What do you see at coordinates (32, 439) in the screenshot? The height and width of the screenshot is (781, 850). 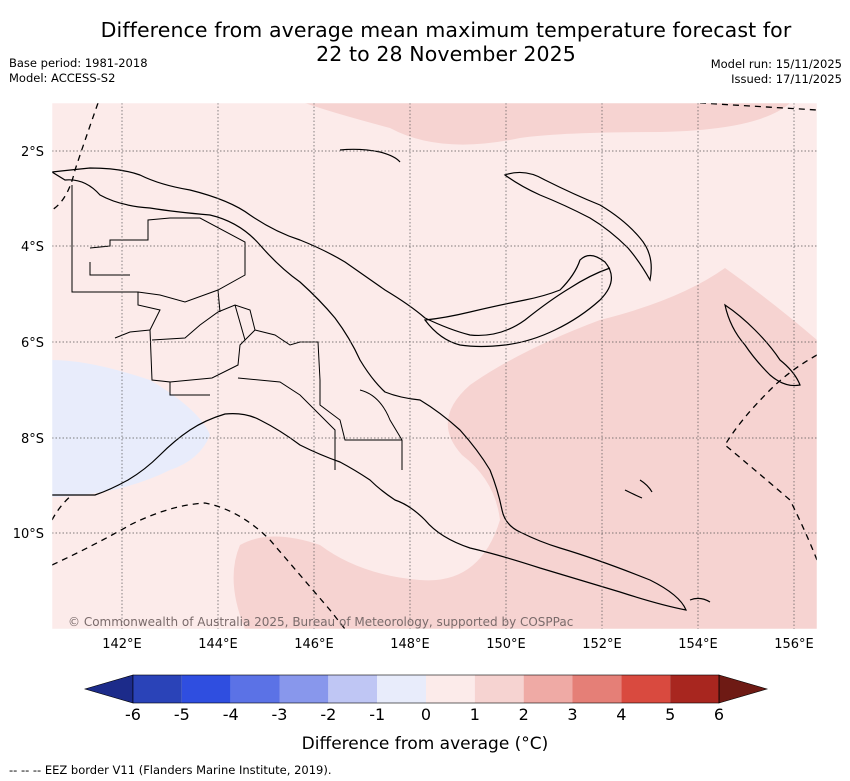 I see `lat-label: 8°S` at bounding box center [32, 439].